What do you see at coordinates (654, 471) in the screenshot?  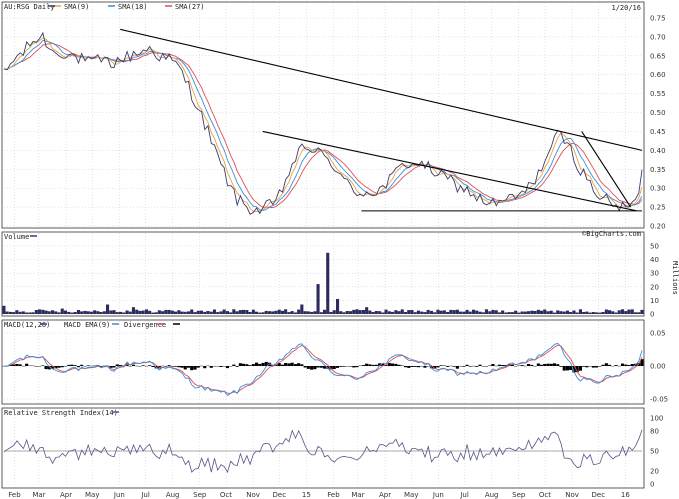 I see `rsi-tick-3: 20` at bounding box center [654, 471].